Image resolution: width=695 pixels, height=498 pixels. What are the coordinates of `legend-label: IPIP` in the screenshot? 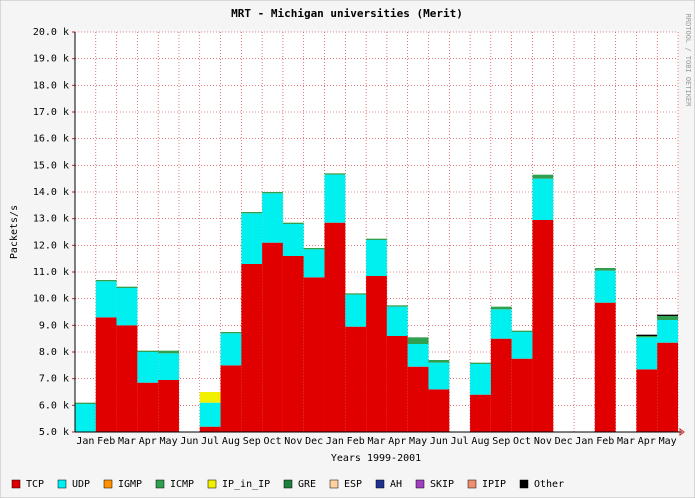 It's located at (494, 484).